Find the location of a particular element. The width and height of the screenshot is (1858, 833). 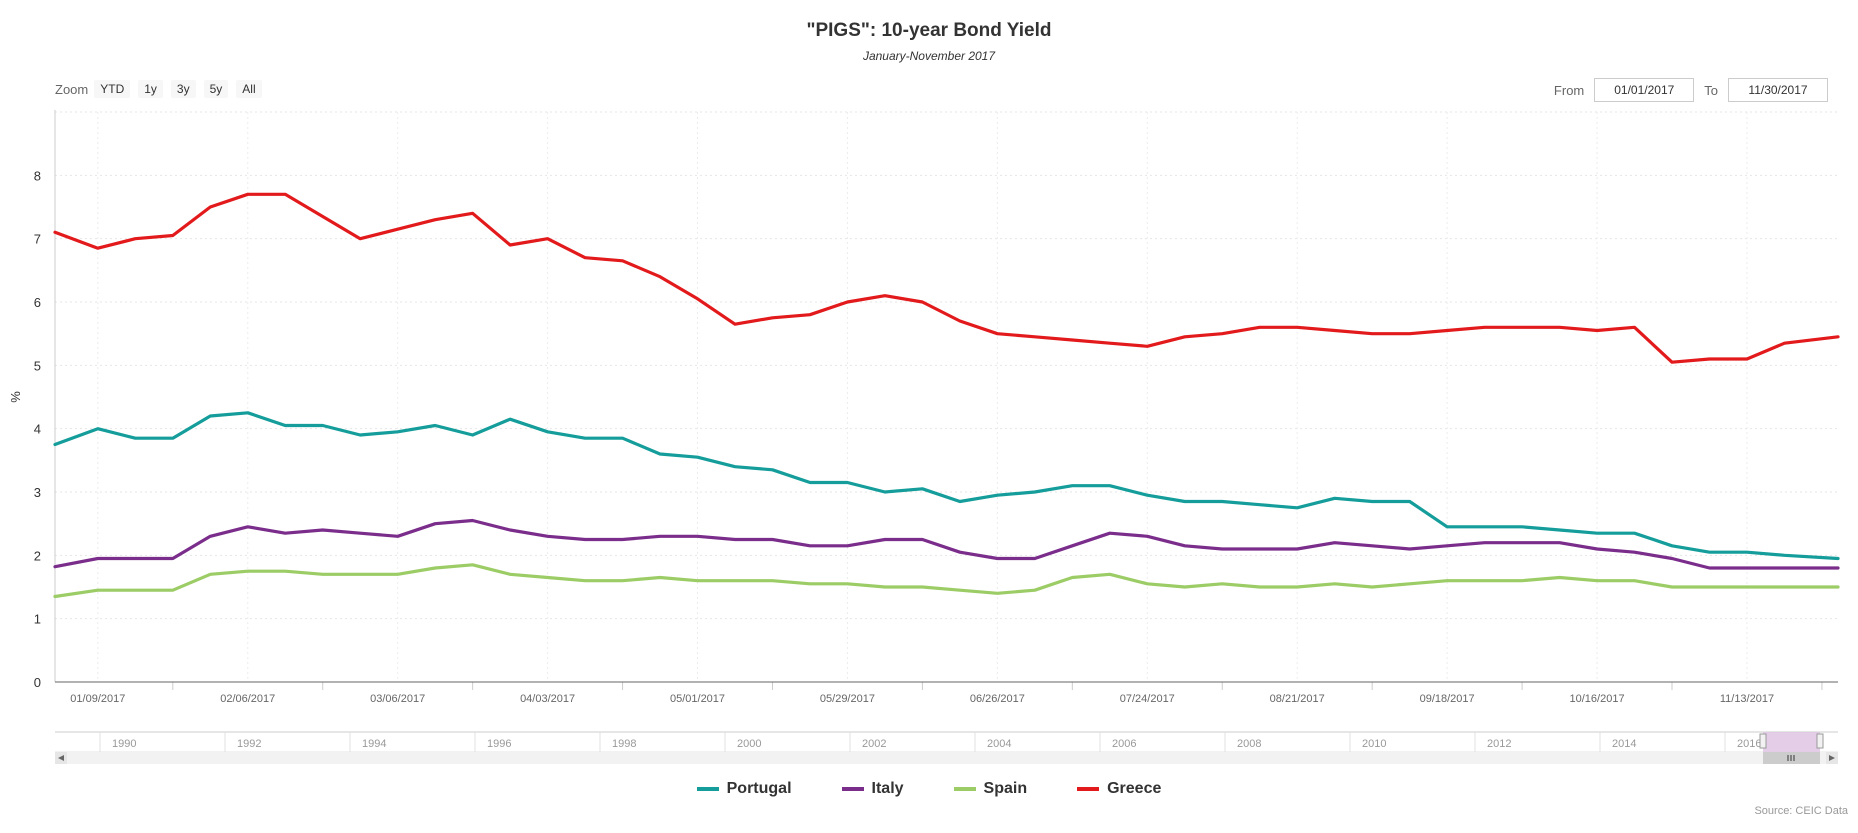

navigator-label: 1998 is located at coordinates (624, 744).